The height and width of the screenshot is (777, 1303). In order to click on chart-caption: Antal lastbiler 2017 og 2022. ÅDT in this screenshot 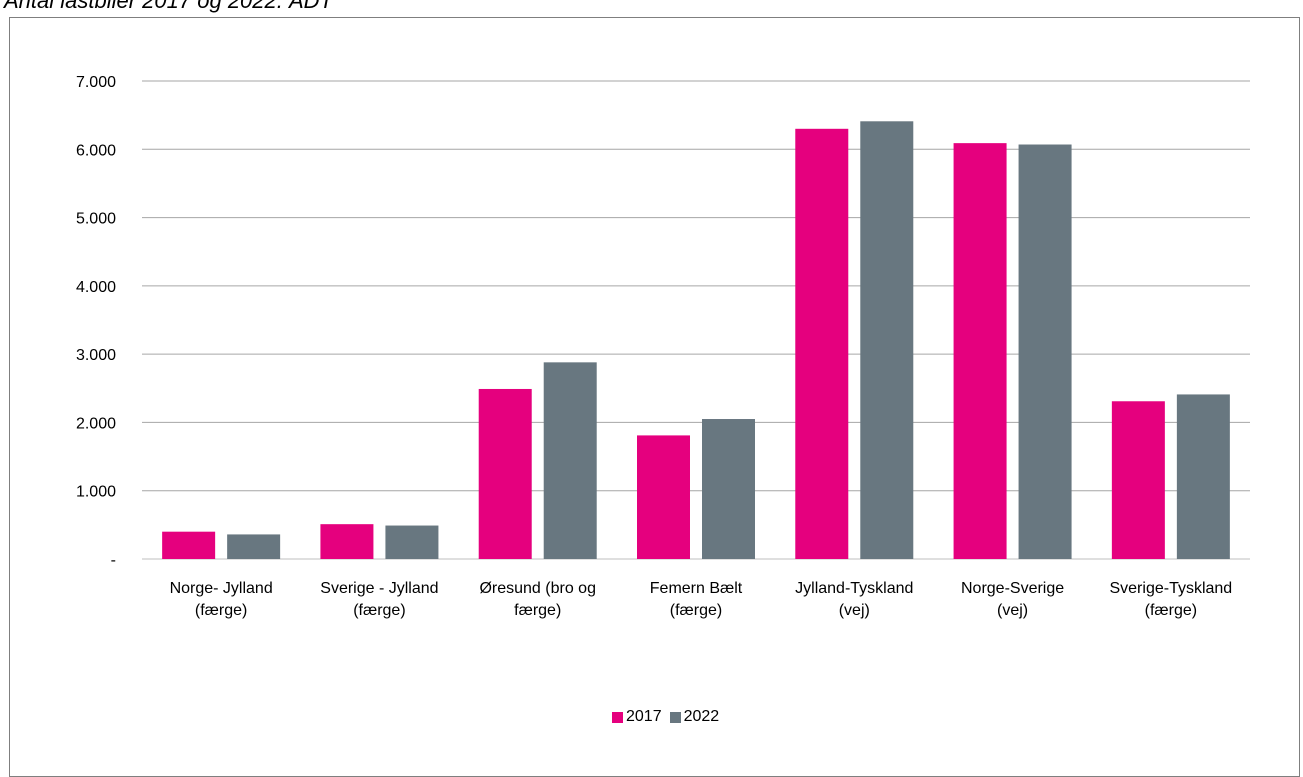, I will do `click(168, 6)`.